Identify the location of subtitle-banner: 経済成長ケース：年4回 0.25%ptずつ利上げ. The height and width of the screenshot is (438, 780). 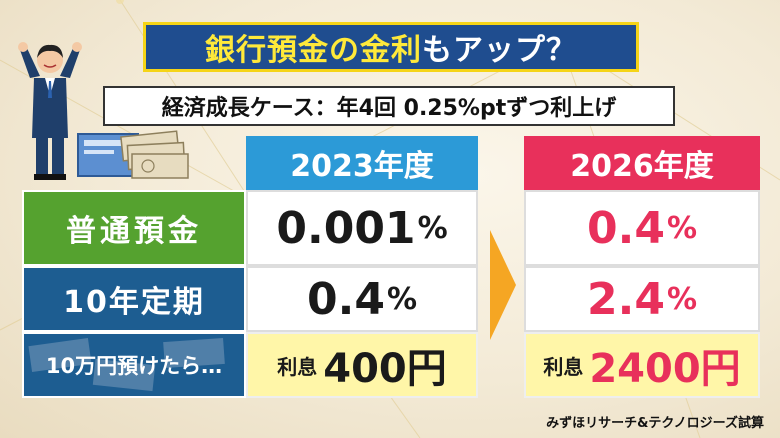
(389, 106).